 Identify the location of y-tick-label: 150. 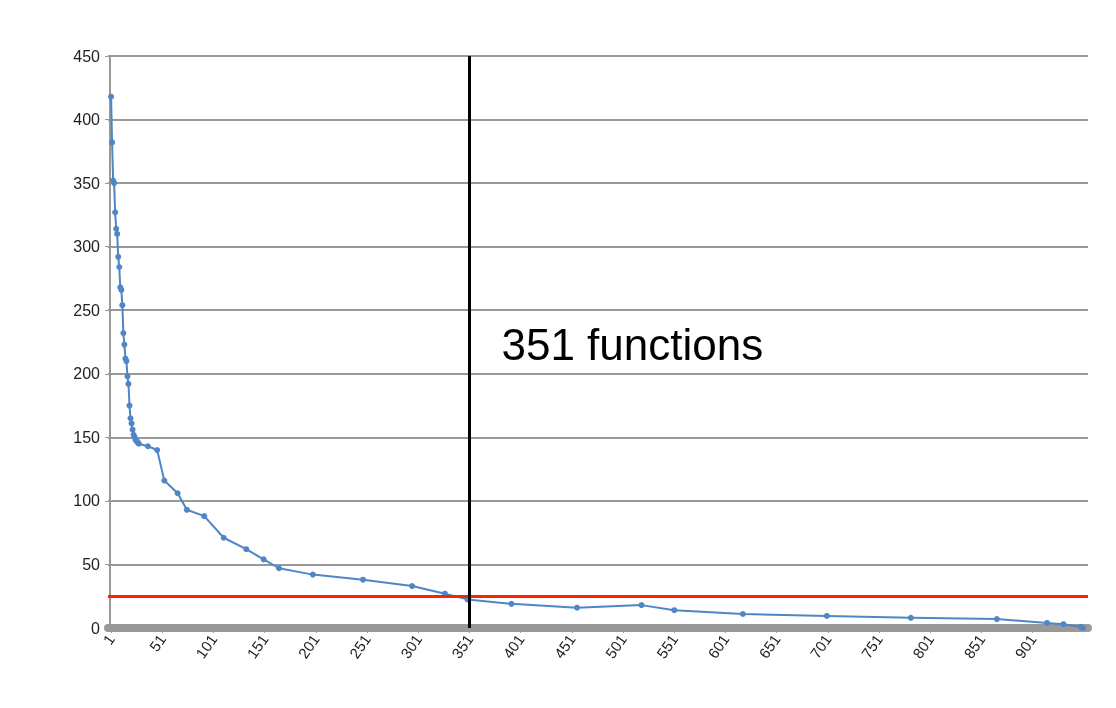
(87, 437).